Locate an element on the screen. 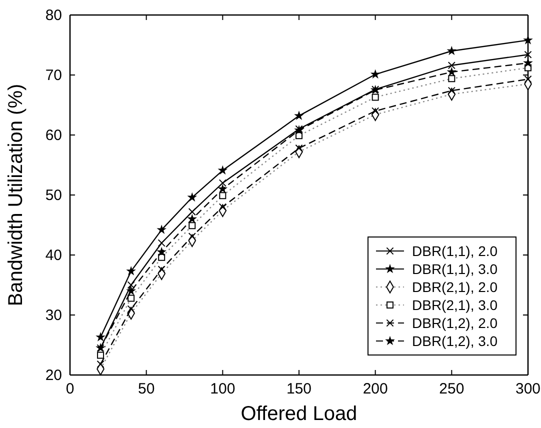  legend-label: DBR(1,2), 2.0 is located at coordinates (455, 323).